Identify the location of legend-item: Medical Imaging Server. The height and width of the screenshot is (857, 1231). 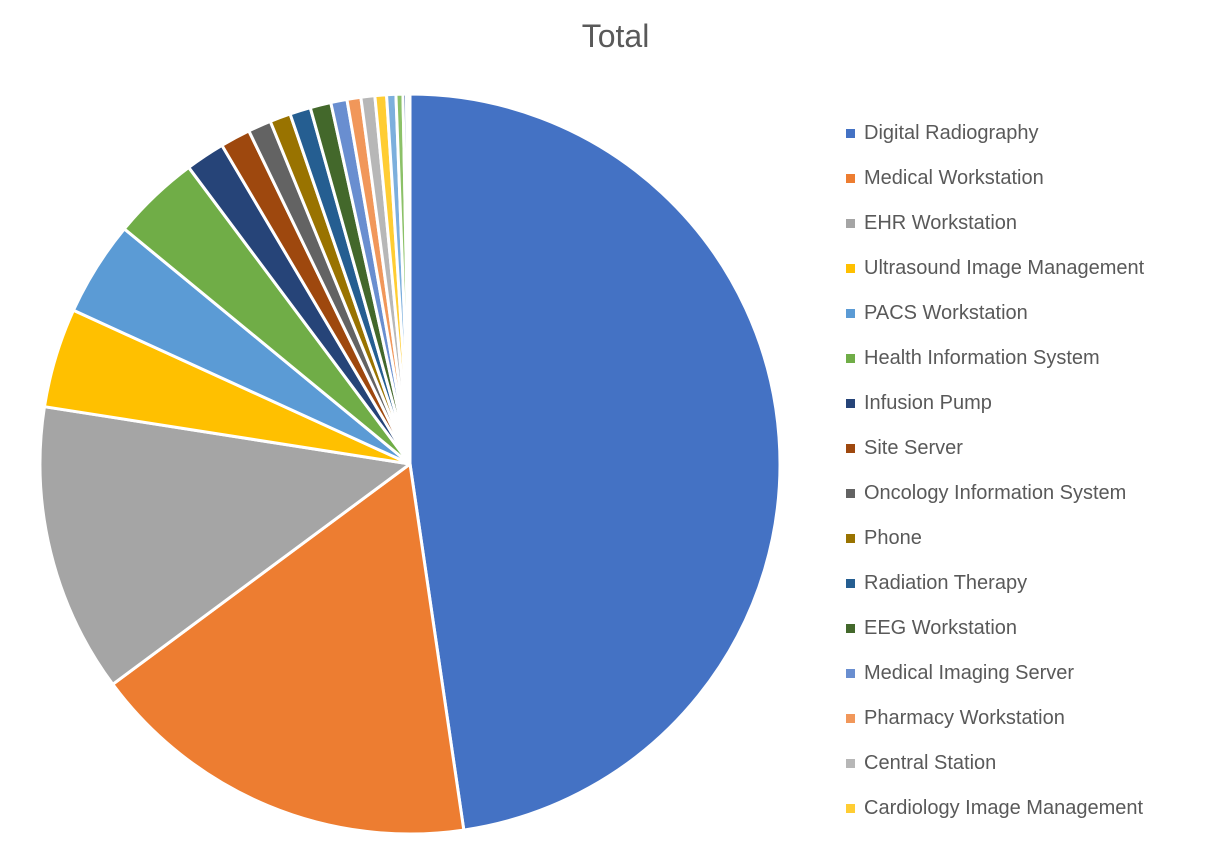
(995, 673).